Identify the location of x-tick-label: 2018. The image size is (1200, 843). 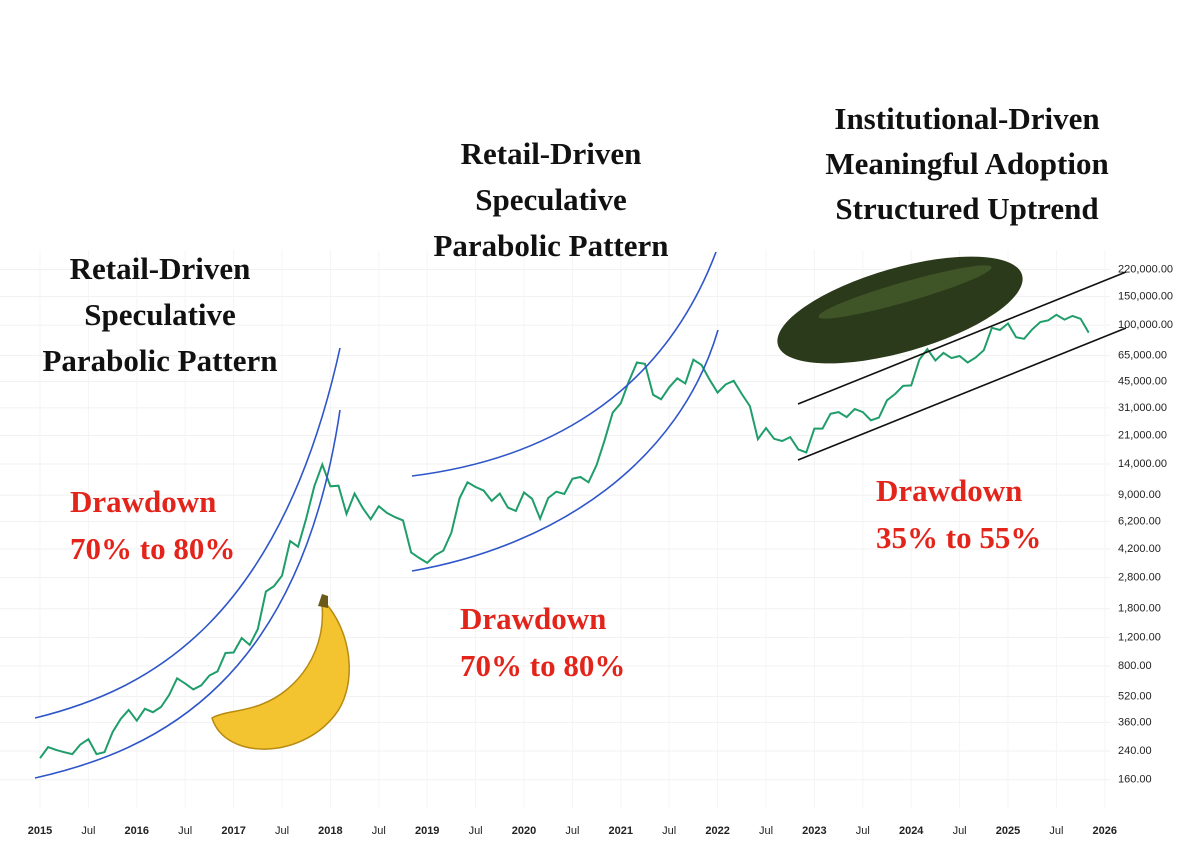
(330, 831).